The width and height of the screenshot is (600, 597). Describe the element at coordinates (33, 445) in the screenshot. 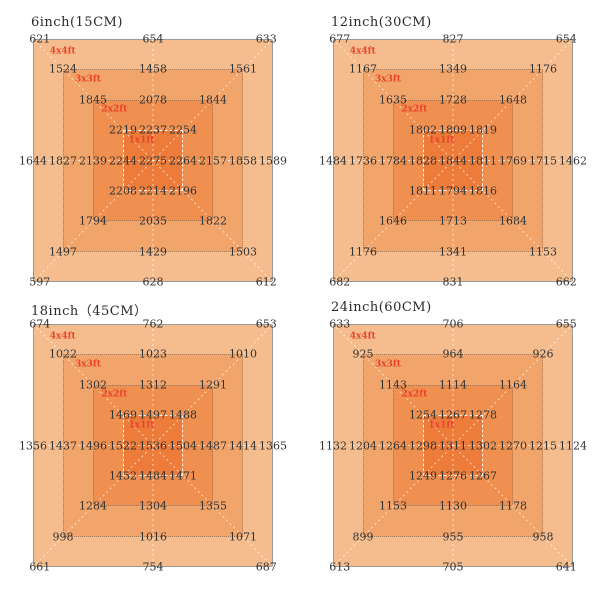

I see `ppfd-value: 1356` at that location.